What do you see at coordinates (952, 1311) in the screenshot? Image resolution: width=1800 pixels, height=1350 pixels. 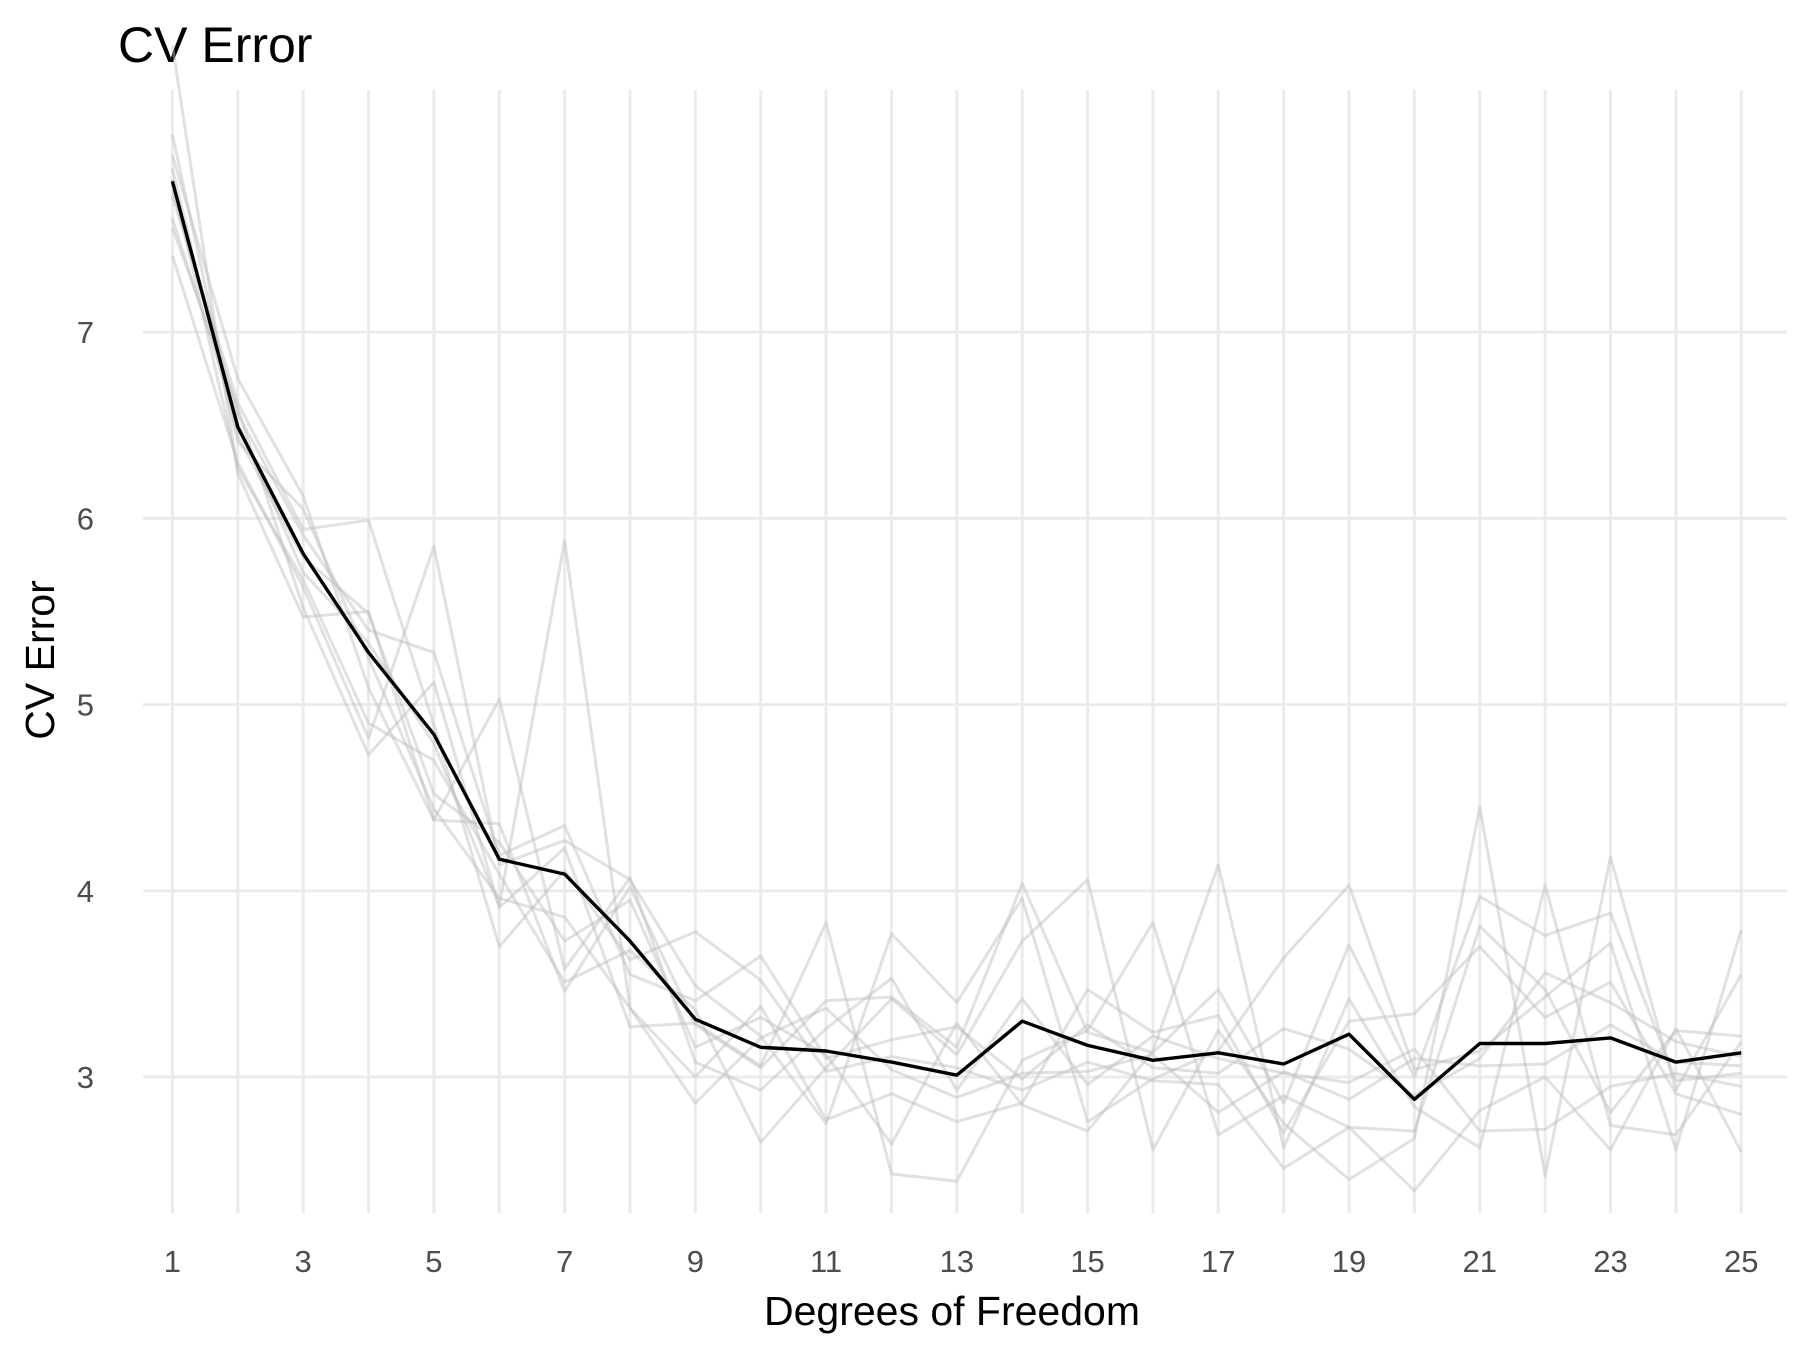 I see `x-axis-title: Degrees of Freedom` at bounding box center [952, 1311].